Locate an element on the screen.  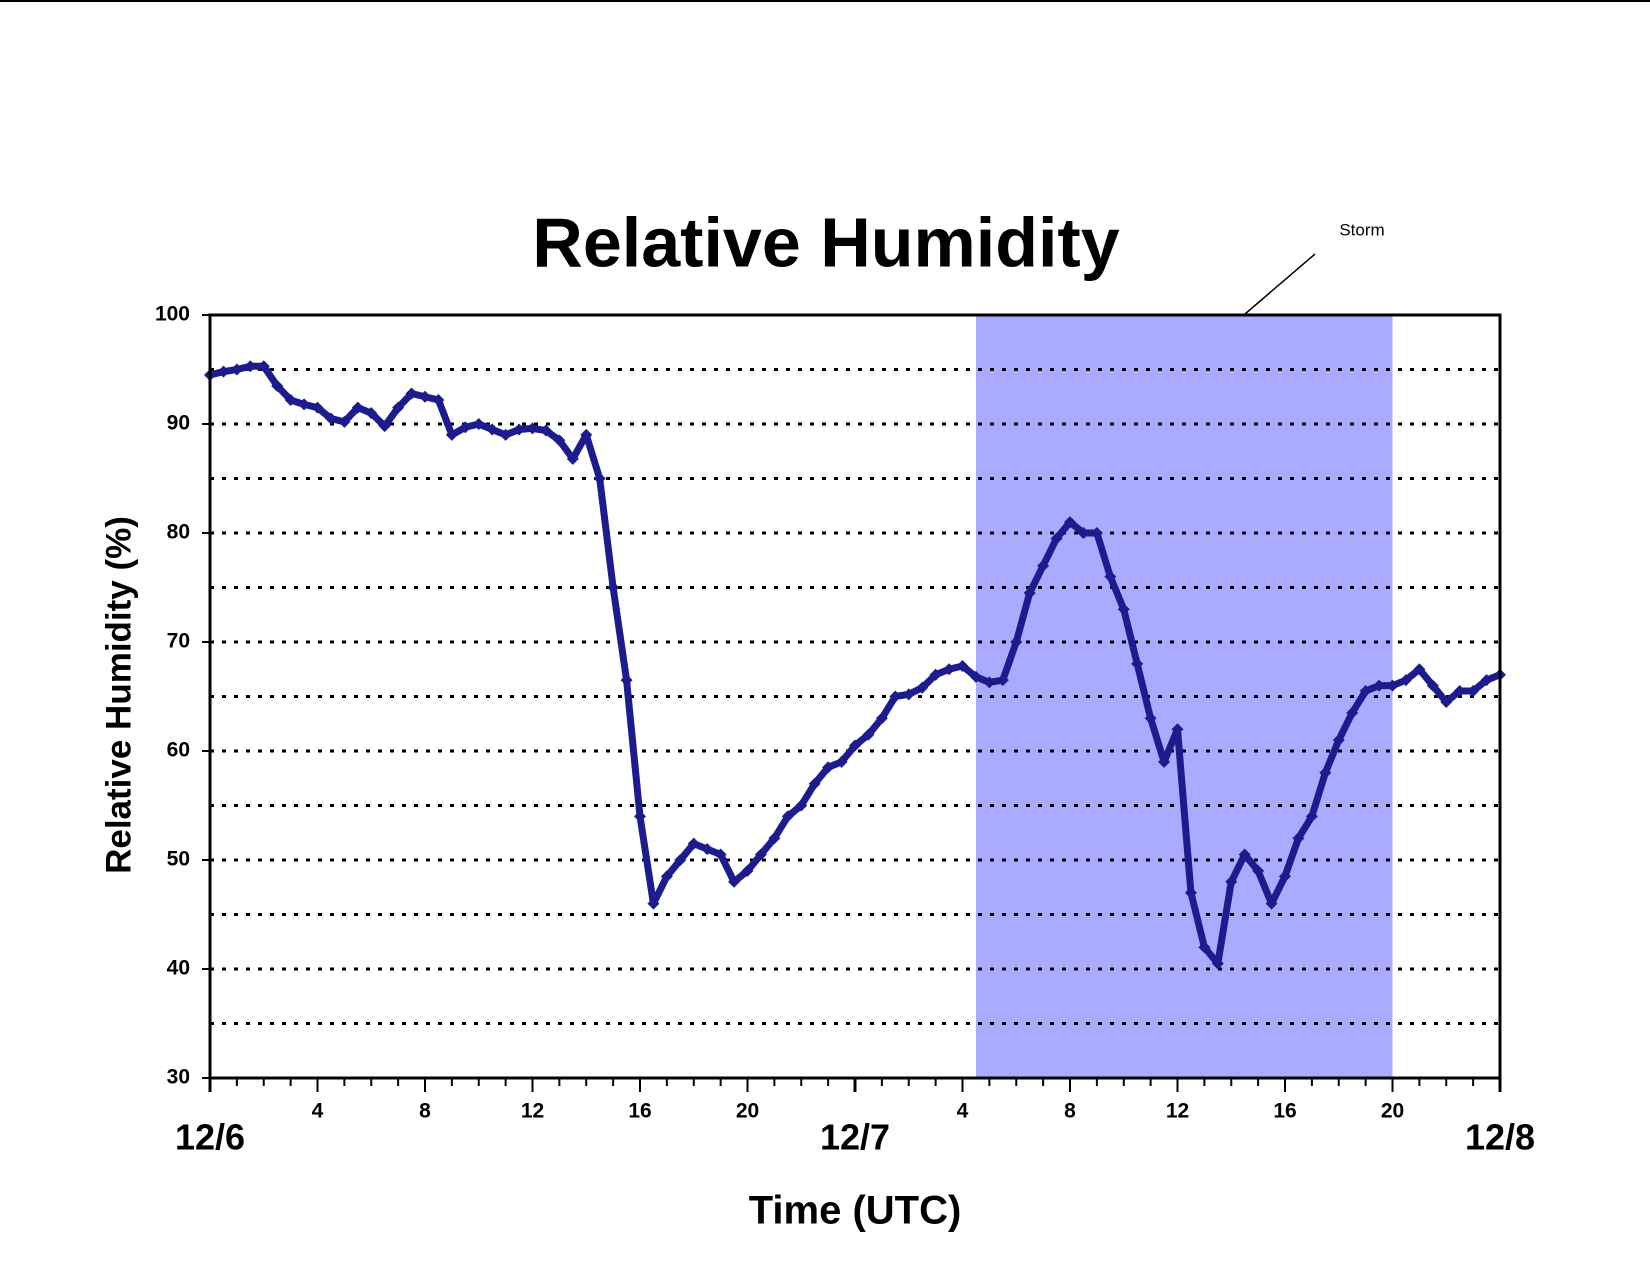
y-axis-label: Relative Humidity (%) is located at coordinates (118, 695).